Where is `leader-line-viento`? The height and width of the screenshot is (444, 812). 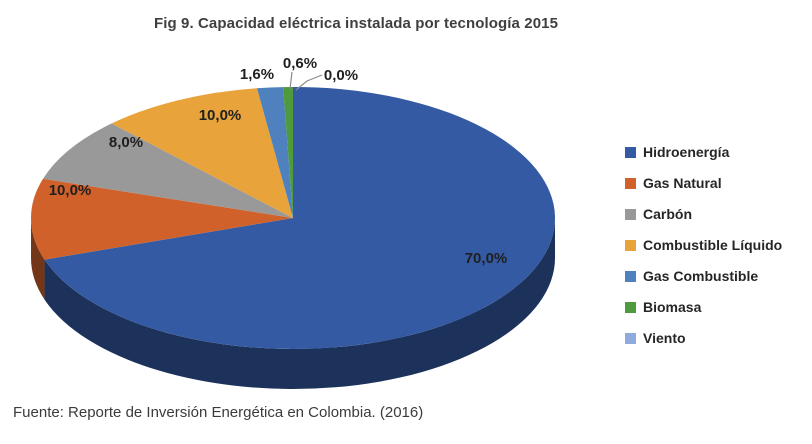 leader-line-viento is located at coordinates (309, 82).